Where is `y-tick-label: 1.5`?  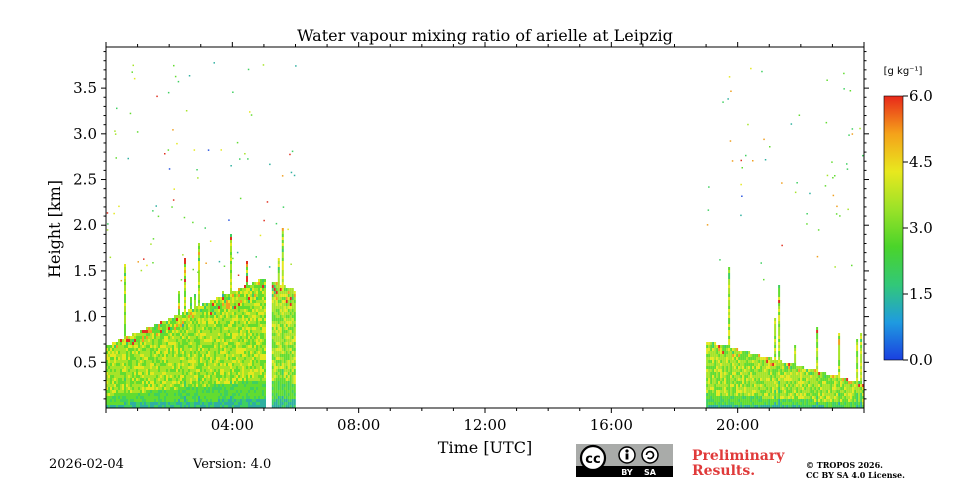
y-tick-label: 1.5 is located at coordinates (85, 271).